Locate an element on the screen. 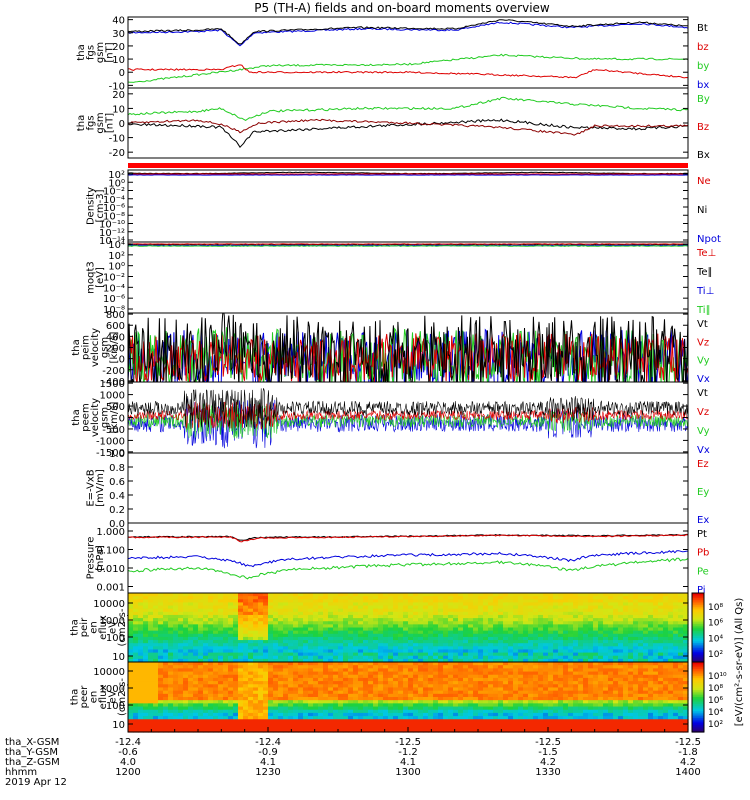 Image resolution: width=750 pixels, height=800 pixels. y-tick-label: 30 is located at coordinates (118, 34).